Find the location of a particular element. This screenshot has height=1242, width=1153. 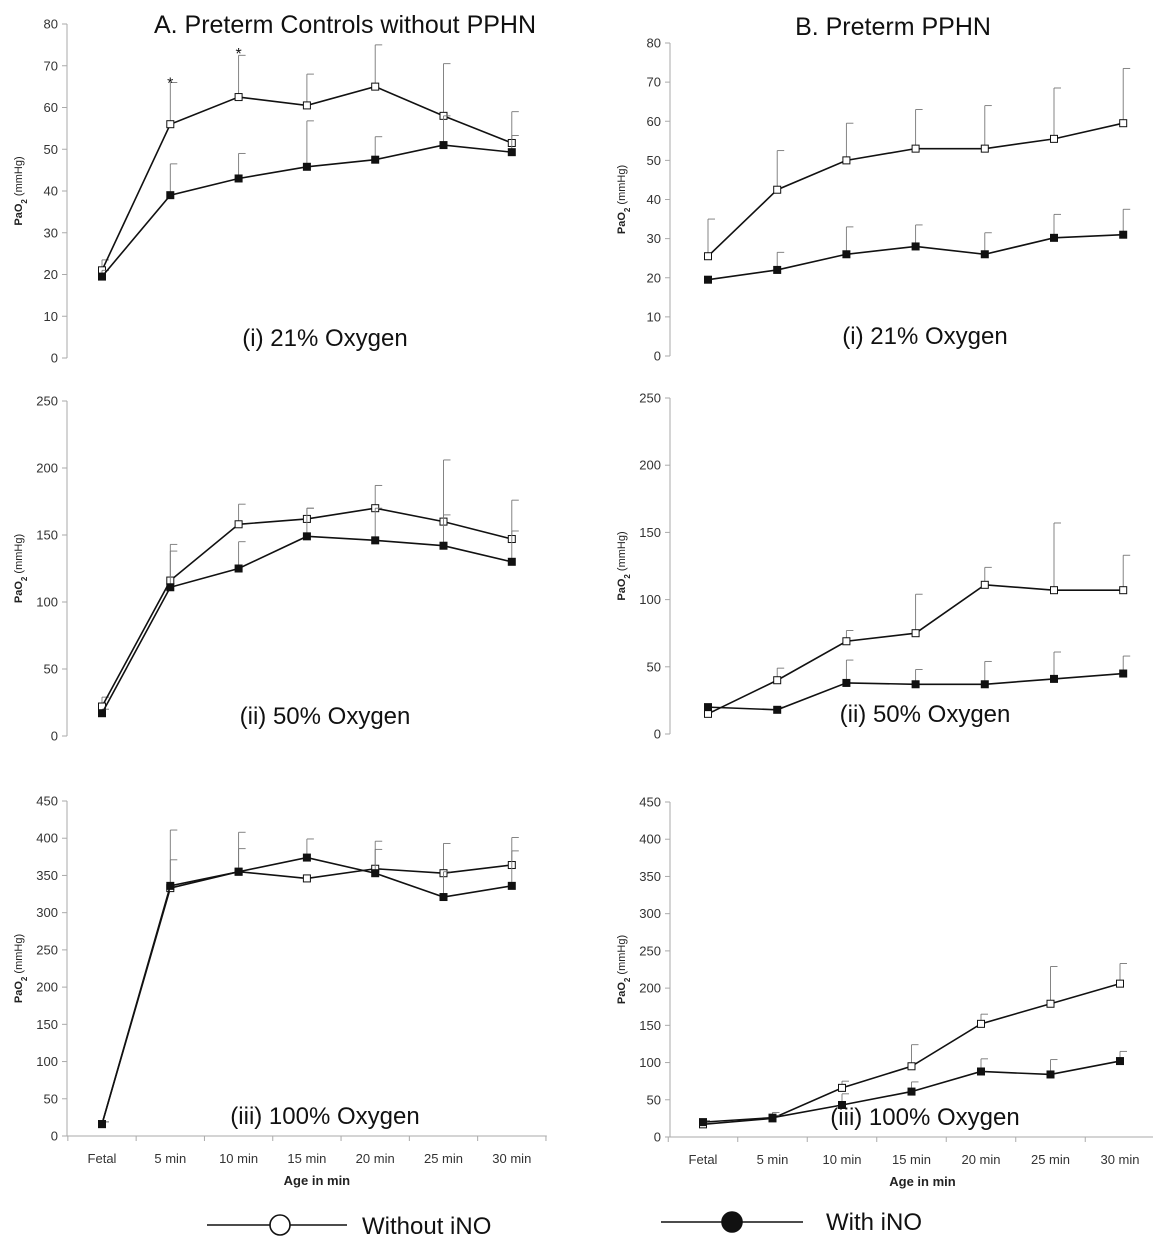

y-tick-label: 400 is located at coordinates (47, 838).